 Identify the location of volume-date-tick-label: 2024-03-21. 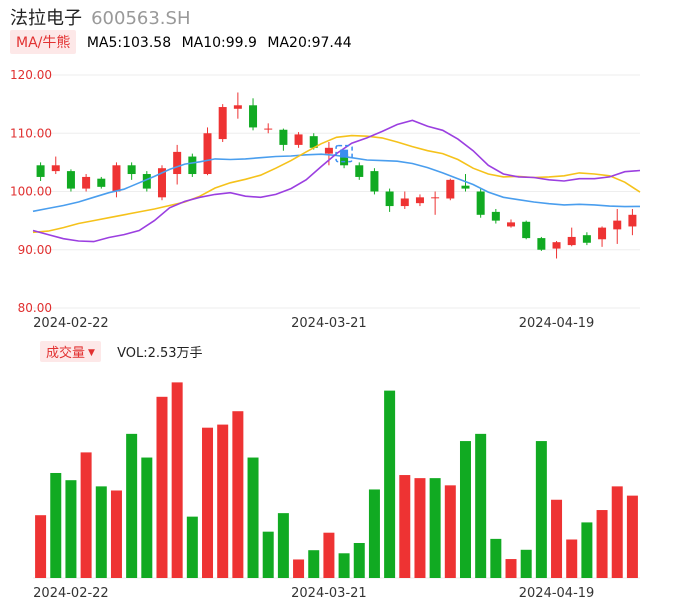
(329, 593).